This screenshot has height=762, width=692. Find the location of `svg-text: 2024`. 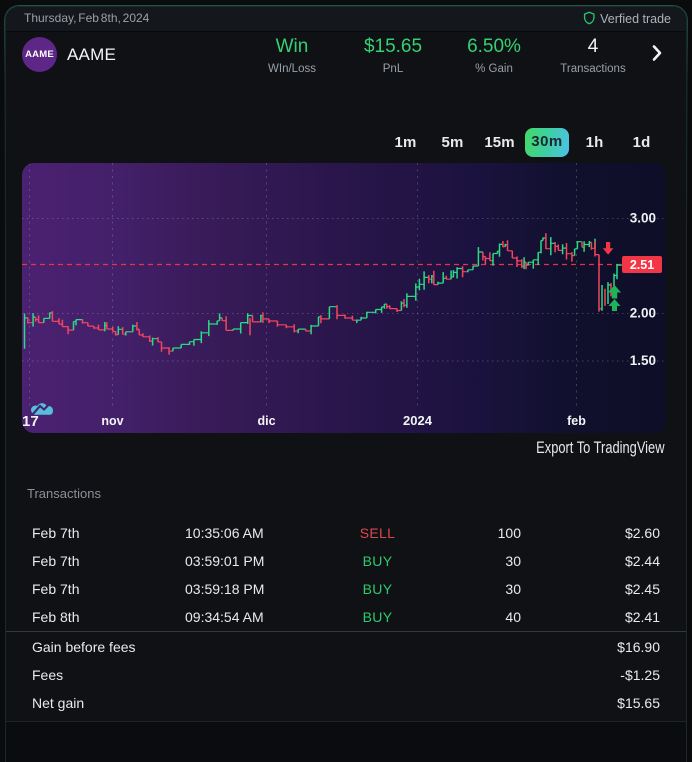

svg-text: 2024 is located at coordinates (418, 420).